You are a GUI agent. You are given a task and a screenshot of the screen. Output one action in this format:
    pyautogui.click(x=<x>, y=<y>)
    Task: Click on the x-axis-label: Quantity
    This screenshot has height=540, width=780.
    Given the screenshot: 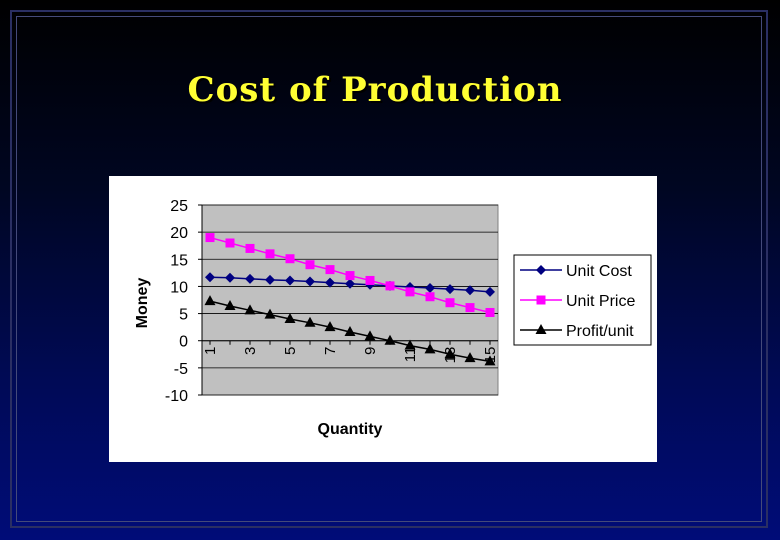 What is the action you would take?
    pyautogui.click(x=350, y=429)
    